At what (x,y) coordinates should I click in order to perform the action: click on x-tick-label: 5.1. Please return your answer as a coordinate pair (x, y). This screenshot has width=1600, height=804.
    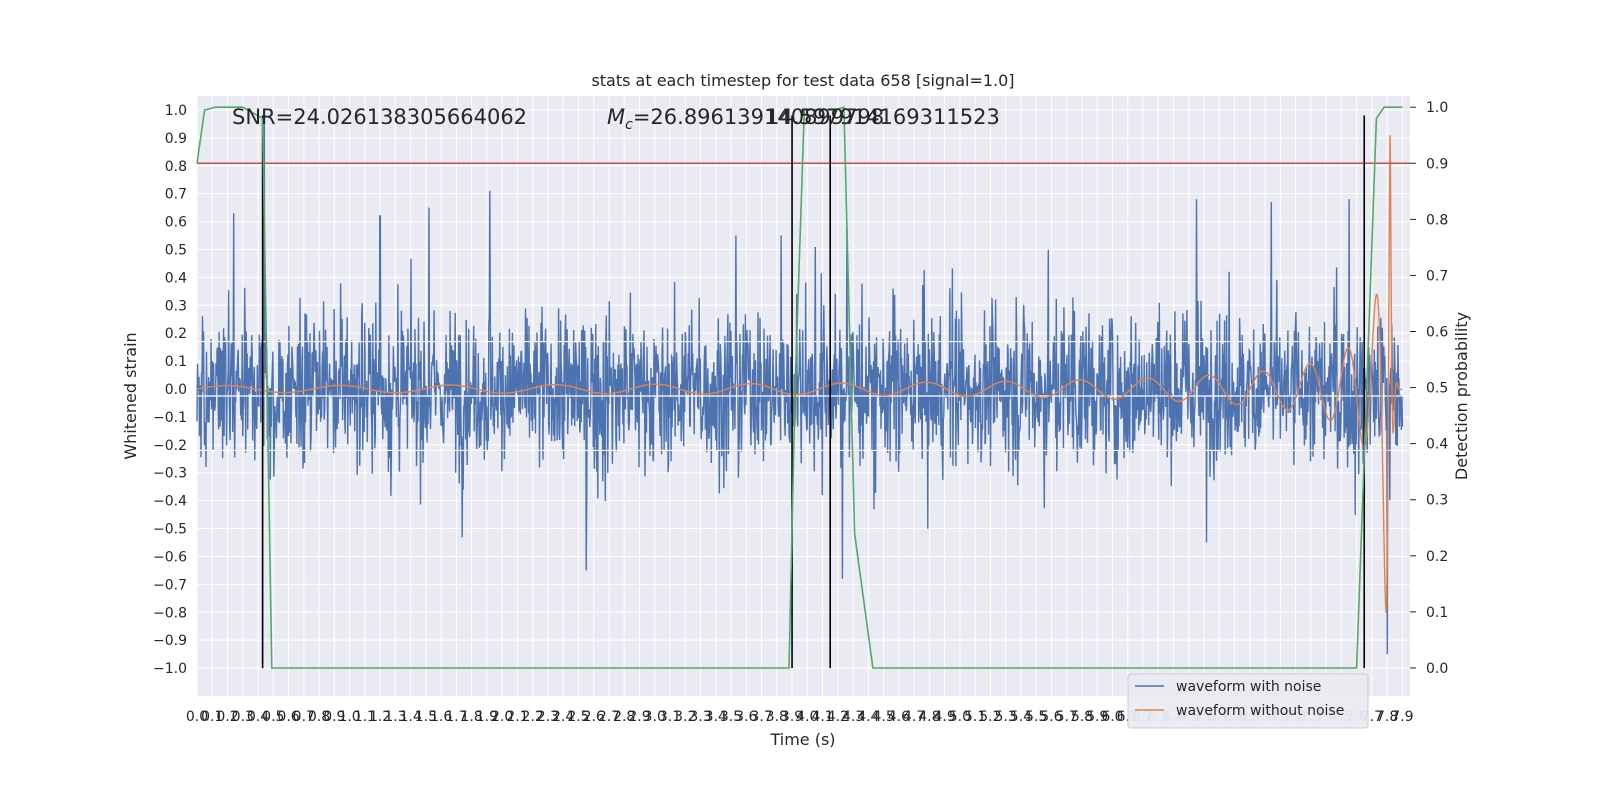
    Looking at the image, I should click on (975, 717).